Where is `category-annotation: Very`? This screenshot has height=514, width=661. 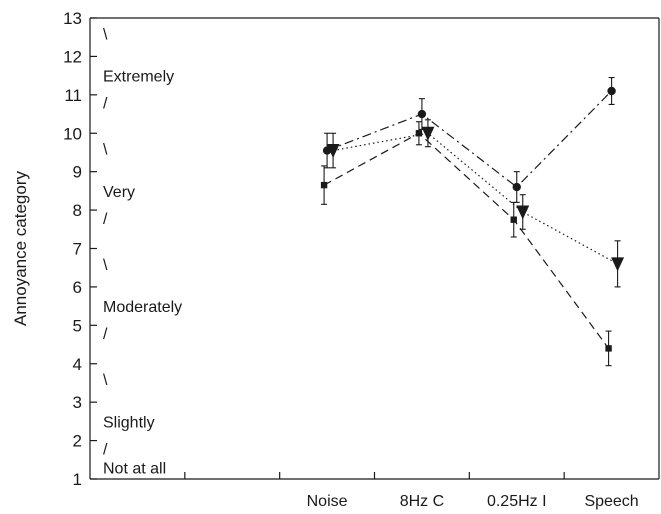
category-annotation: Very is located at coordinates (119, 192).